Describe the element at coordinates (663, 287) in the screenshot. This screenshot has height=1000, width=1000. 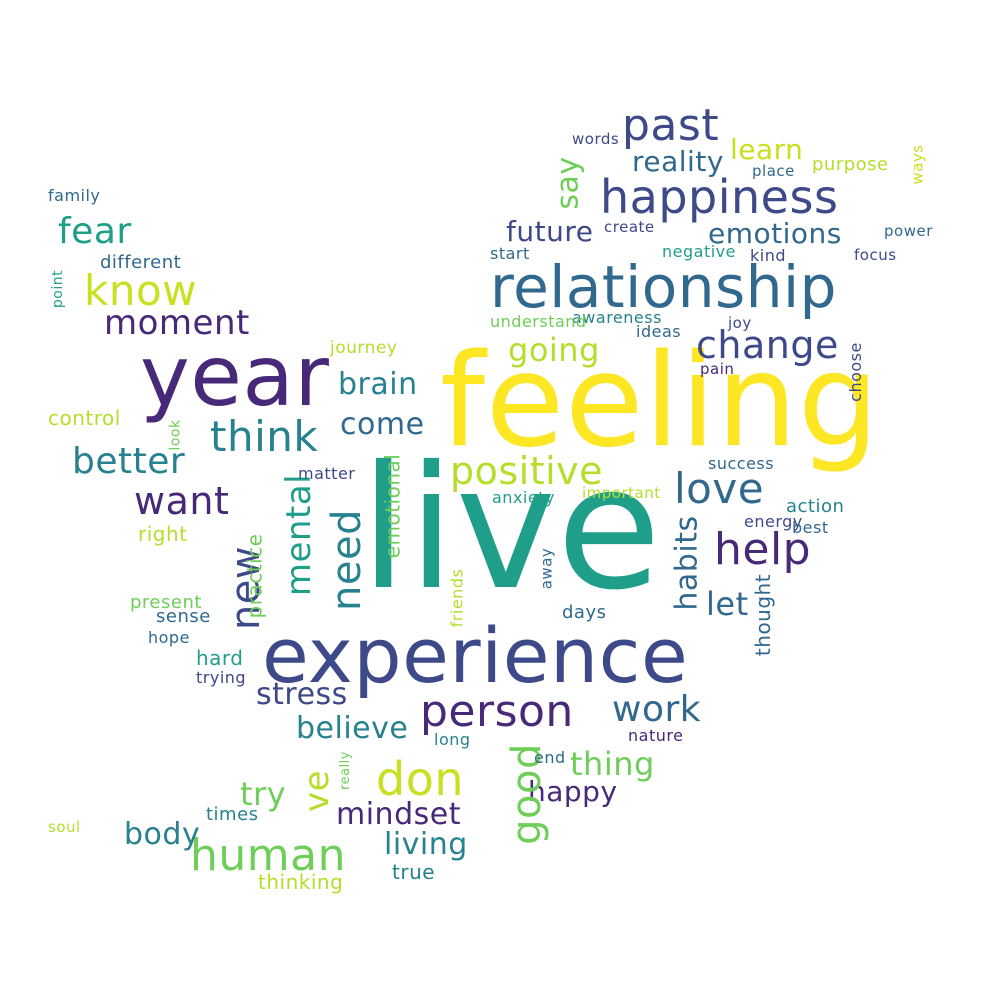
I see `word-relationship: relationship` at that location.